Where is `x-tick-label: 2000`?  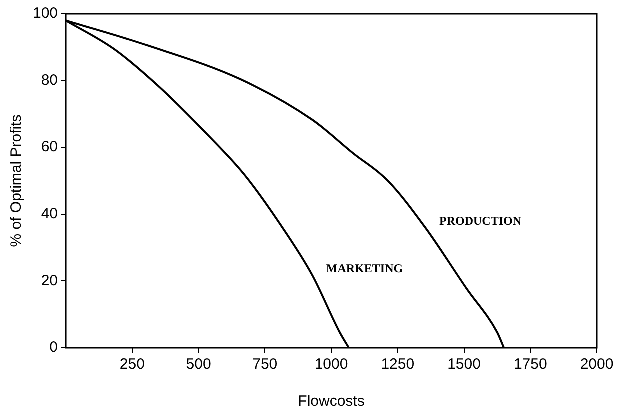
x-tick-label: 2000 is located at coordinates (597, 365).